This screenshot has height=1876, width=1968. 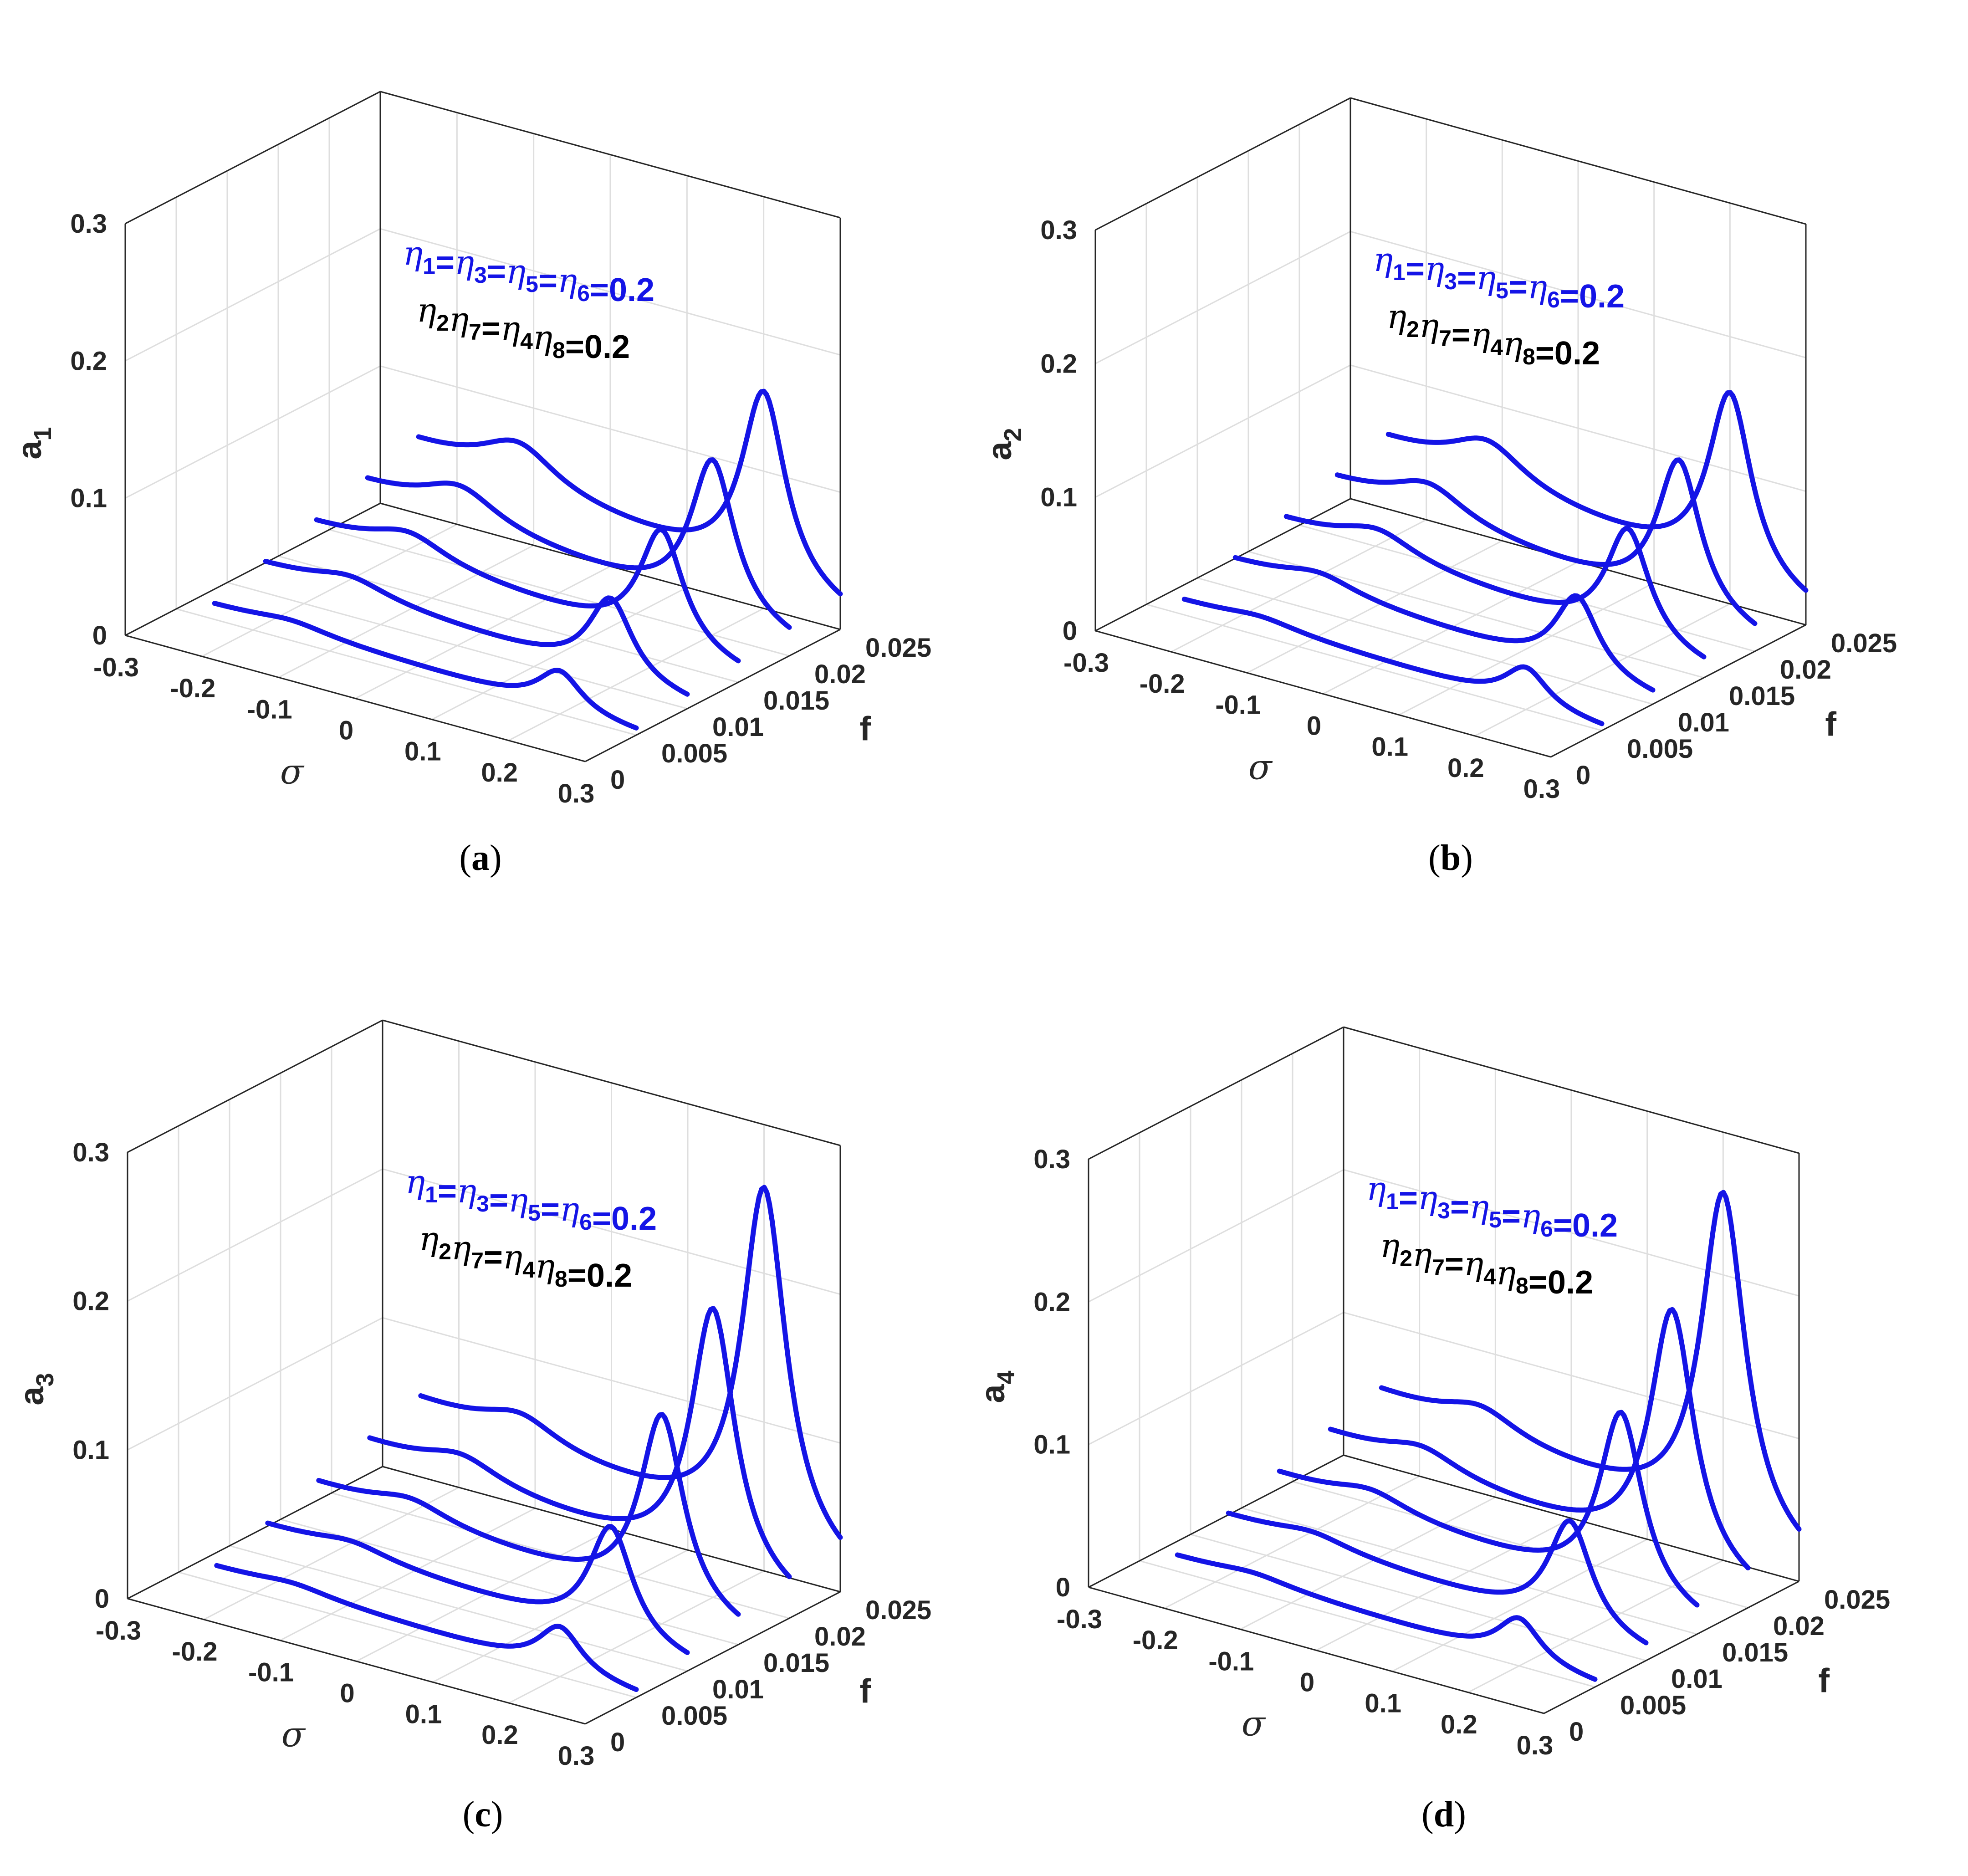 I want to click on sigma-tick-label: -0.3, so click(x=119, y=1631).